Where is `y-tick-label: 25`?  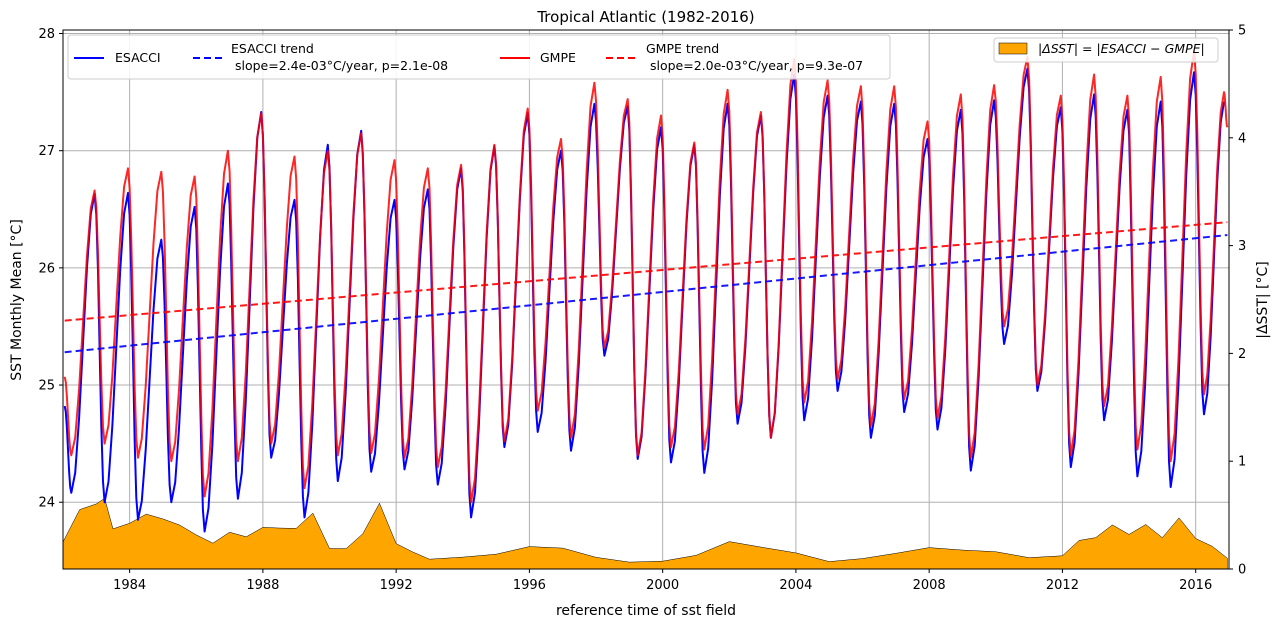 y-tick-label: 25 is located at coordinates (46, 386).